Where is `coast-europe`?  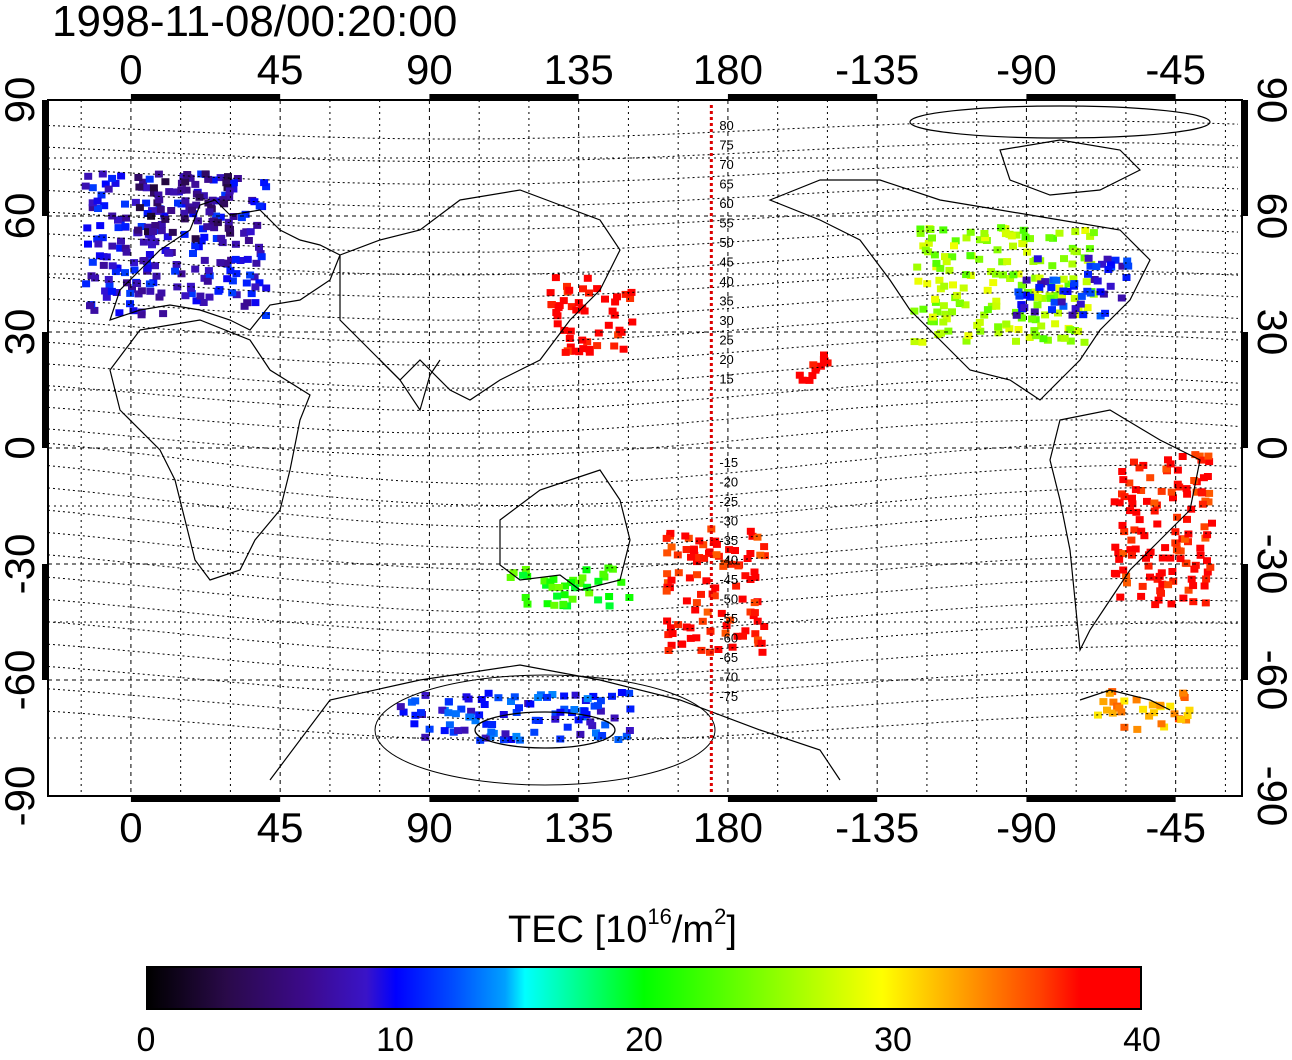
coast-europe is located at coordinates (225, 265).